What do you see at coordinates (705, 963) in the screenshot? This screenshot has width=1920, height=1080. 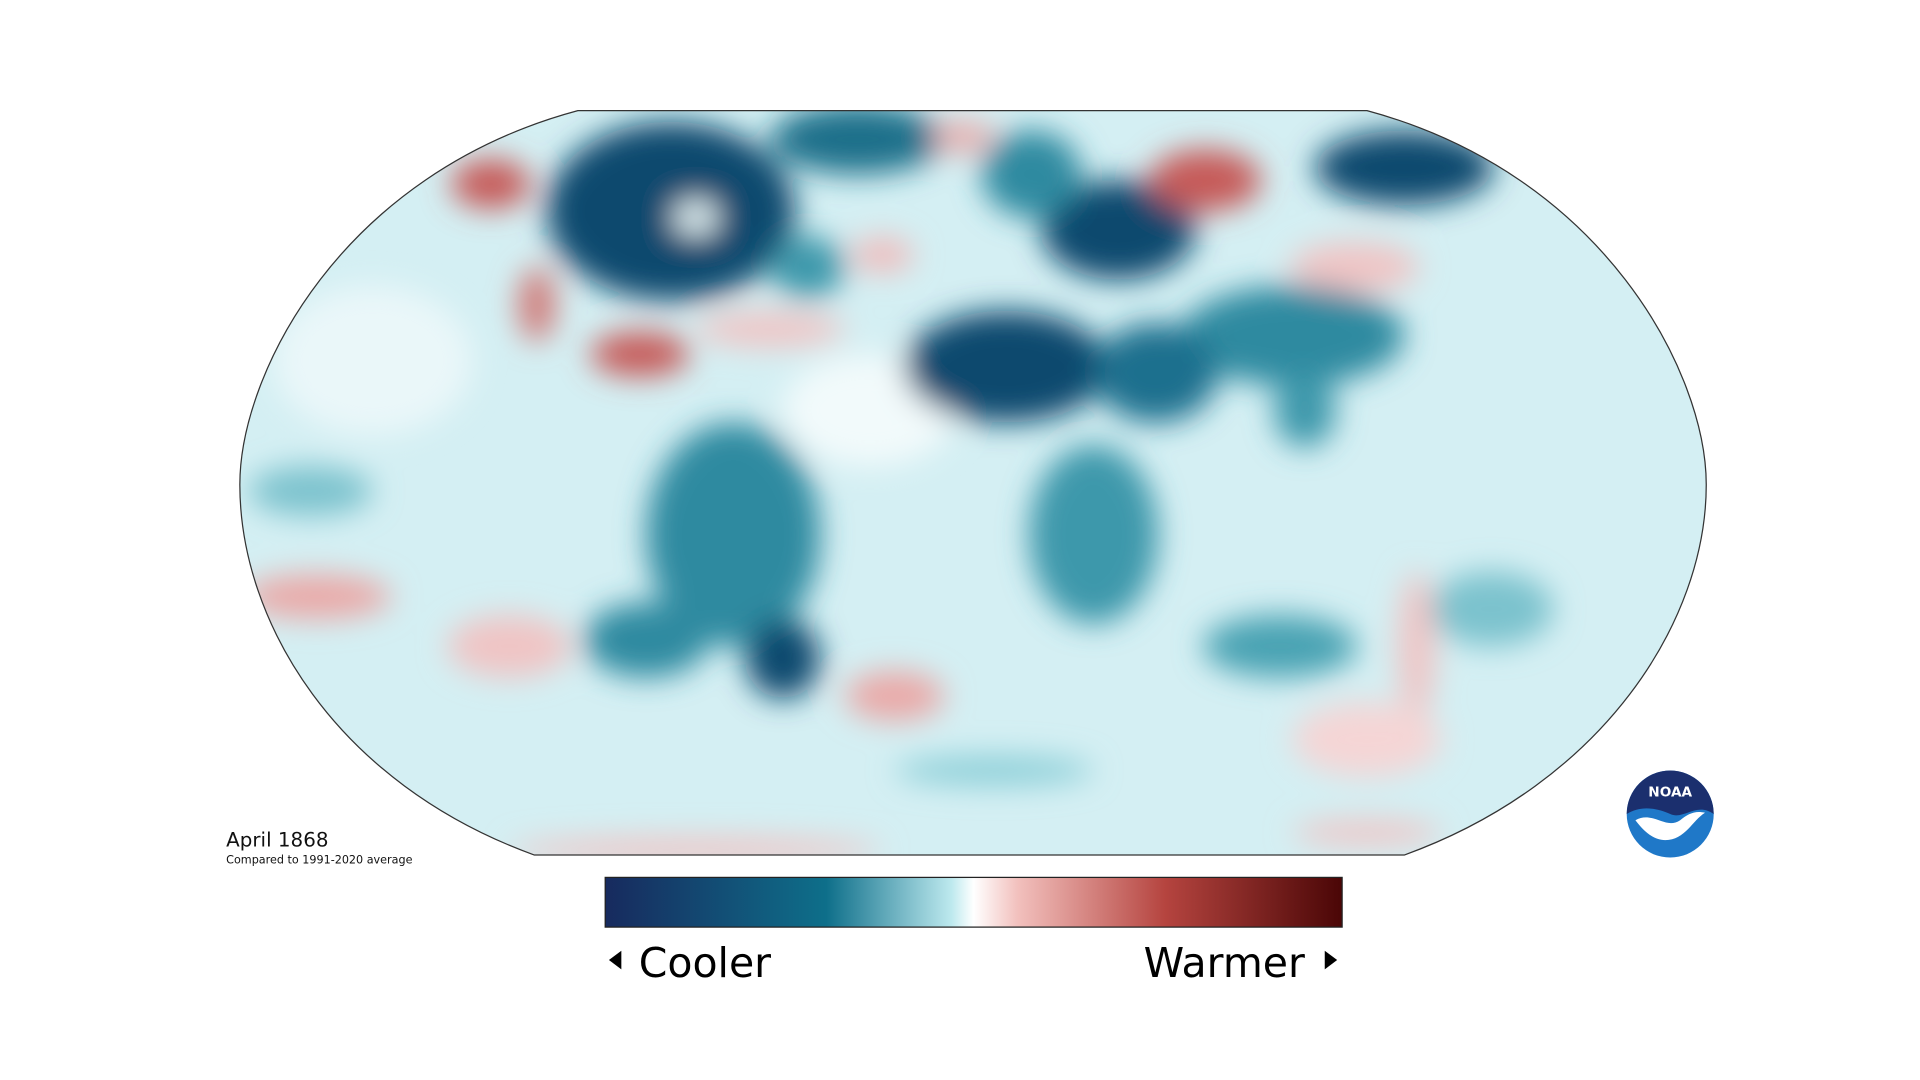 I see `cooler-label: Cooler` at bounding box center [705, 963].